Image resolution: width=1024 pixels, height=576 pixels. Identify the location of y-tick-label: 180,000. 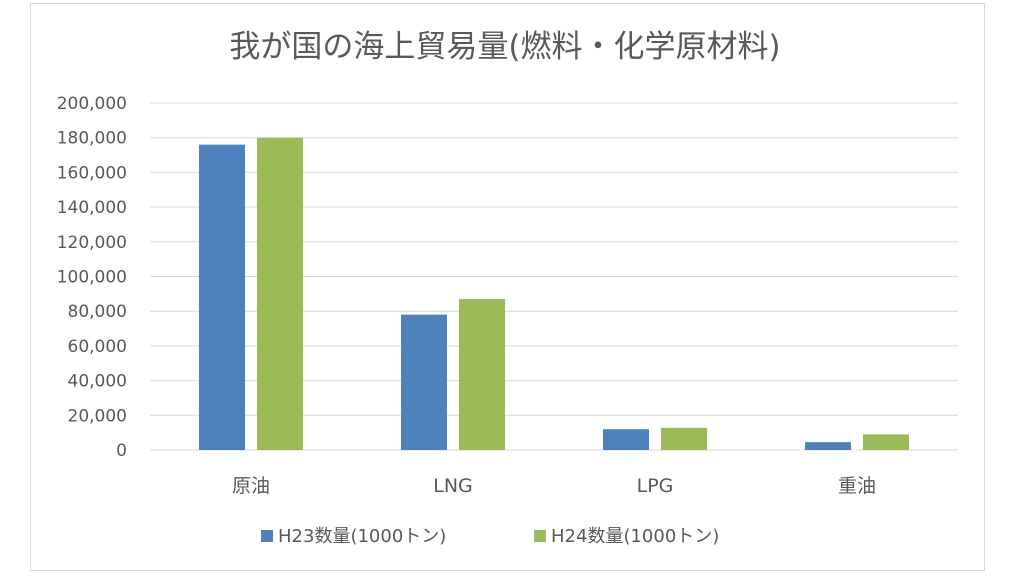
(92, 139).